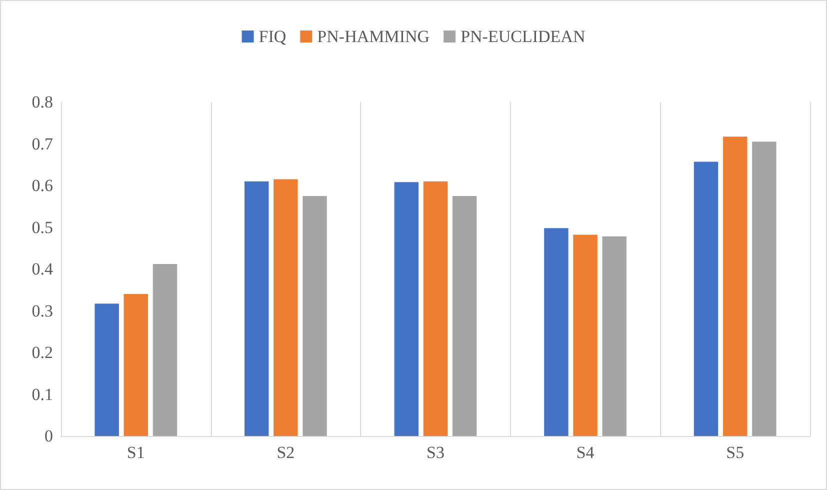 This screenshot has height=490, width=827. I want to click on x-tick-label: S3, so click(435, 452).